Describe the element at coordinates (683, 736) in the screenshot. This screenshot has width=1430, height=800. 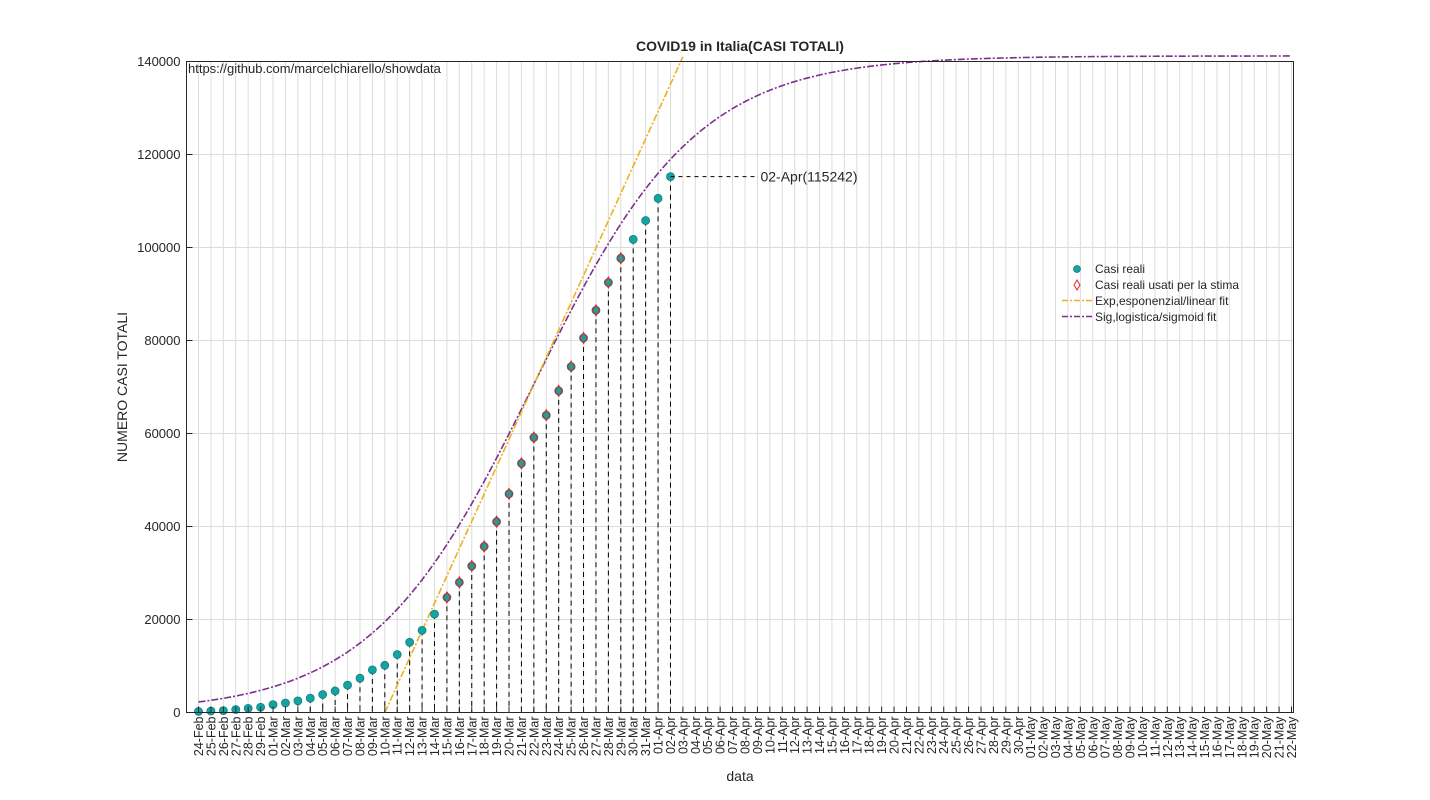
I see `x-tick-label: 03-Apr` at that location.